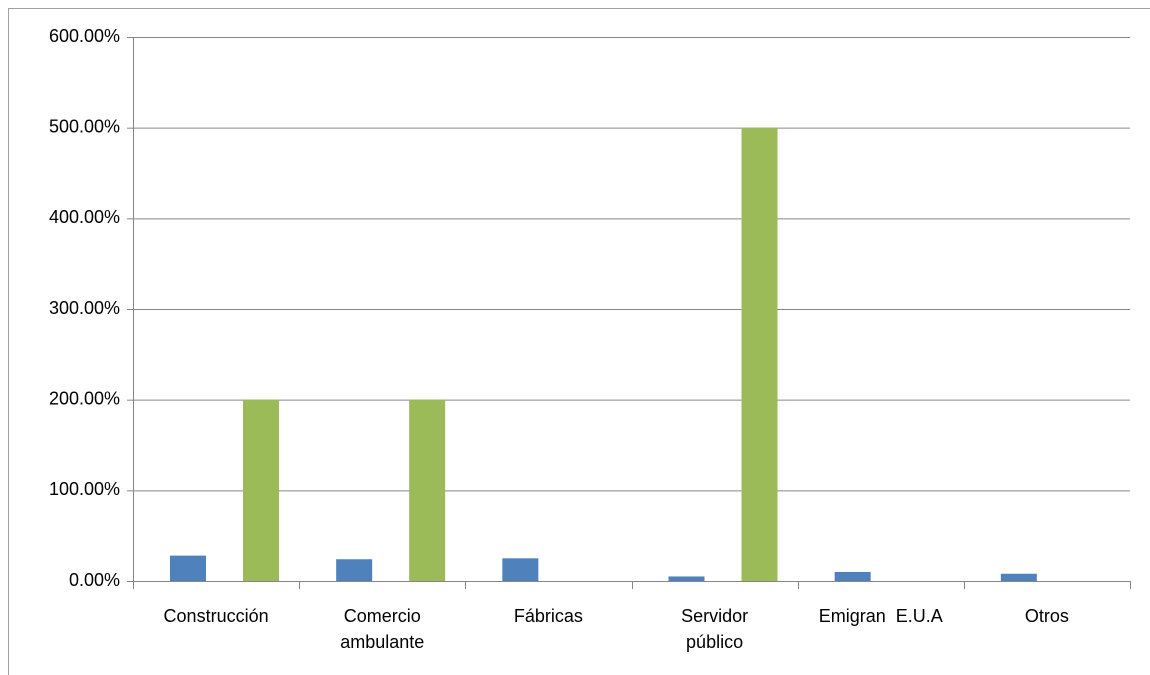 This screenshot has width=1150, height=675. Describe the element at coordinates (84, 308) in the screenshot. I see `y-tick-label: 300.00%` at that location.